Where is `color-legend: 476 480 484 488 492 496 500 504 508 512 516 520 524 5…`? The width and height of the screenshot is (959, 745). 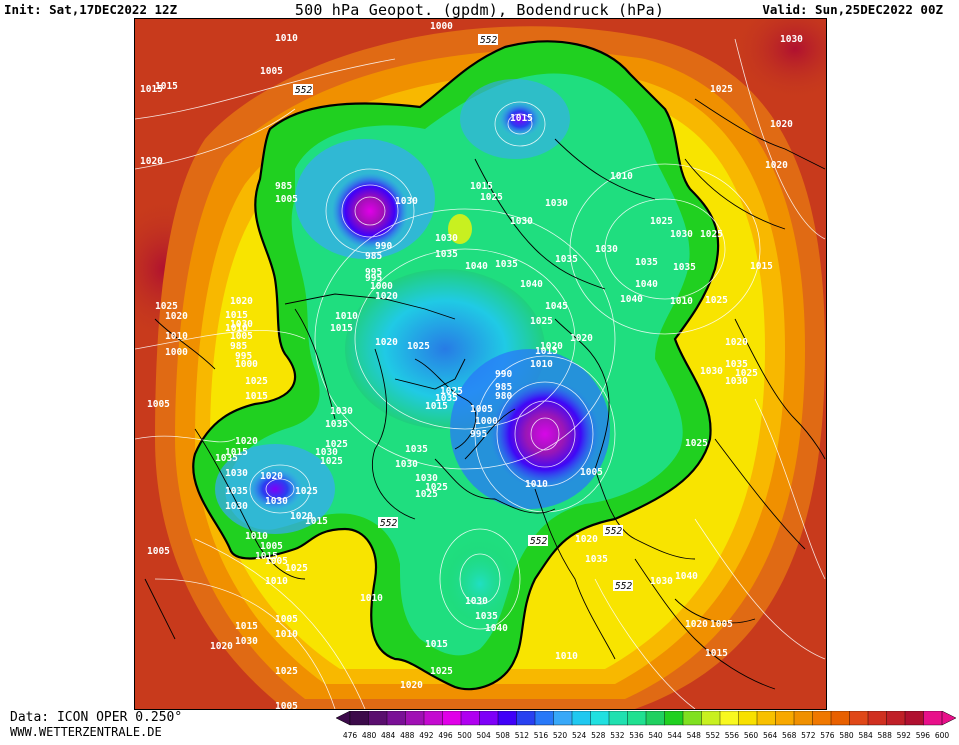 color-legend: 476 480 484 488 492 496 500 504 508 512 516 520 524 5… is located at coordinates (646, 725).